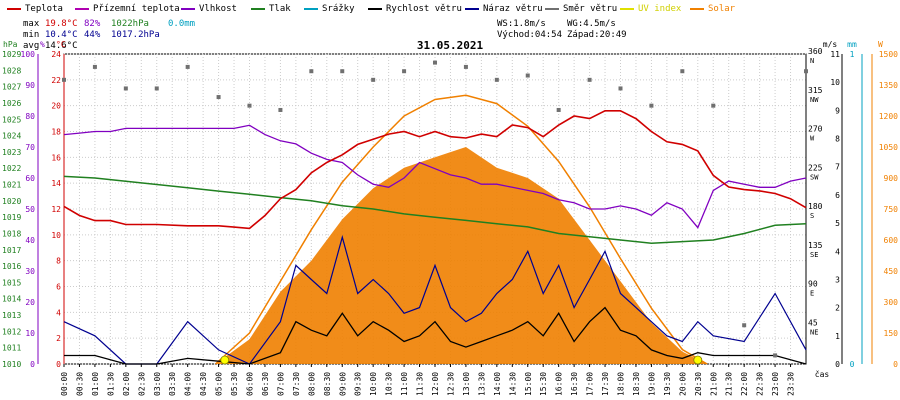 The height and width of the screenshot is (400, 900). What do you see at coordinates (31, 46) in the screenshot?
I see `stat-avg-label: avg` at bounding box center [31, 46].